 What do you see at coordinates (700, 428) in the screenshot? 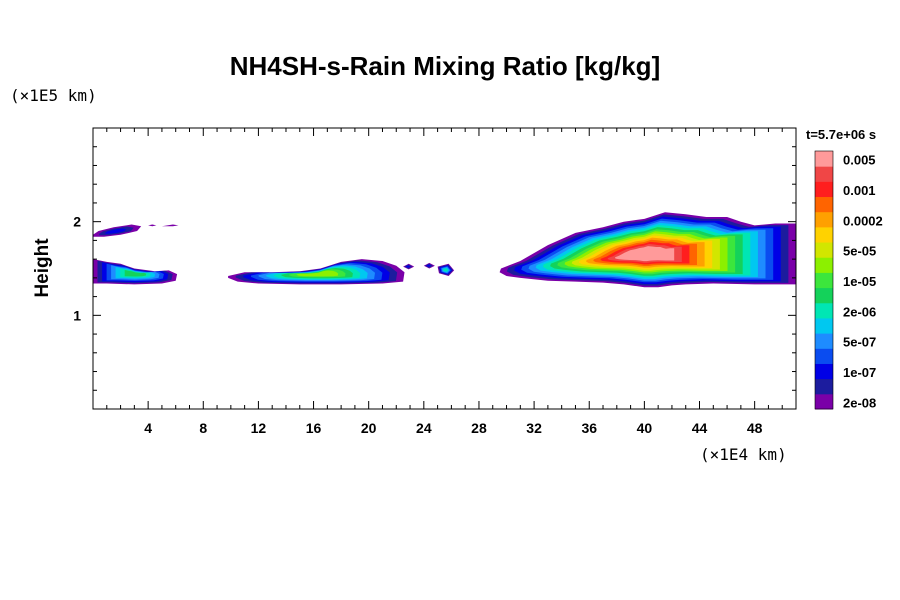
I see `x-tick-label: 44` at bounding box center [700, 428].